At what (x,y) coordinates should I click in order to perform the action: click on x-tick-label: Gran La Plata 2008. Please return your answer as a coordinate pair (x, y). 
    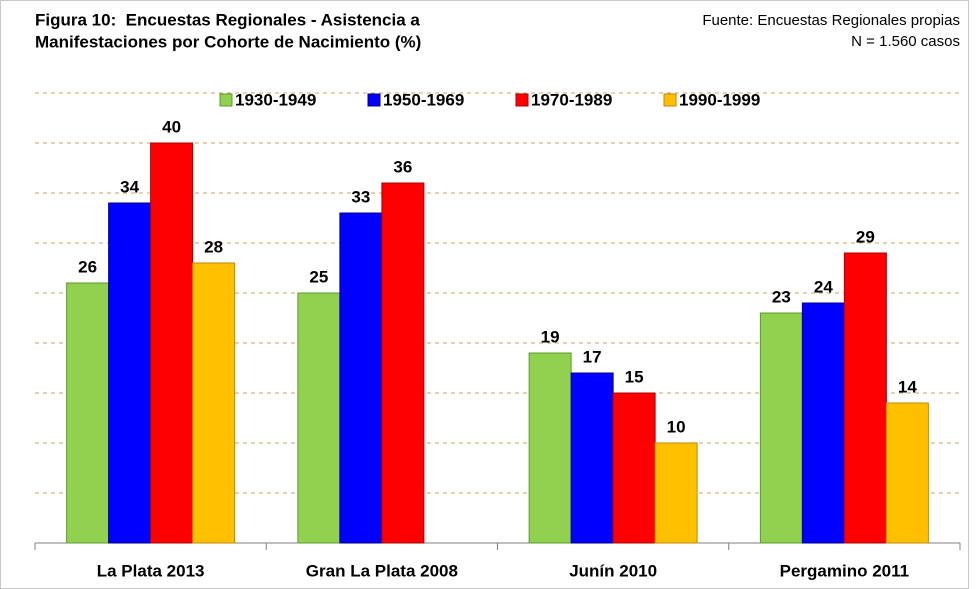
    Looking at the image, I should click on (382, 570).